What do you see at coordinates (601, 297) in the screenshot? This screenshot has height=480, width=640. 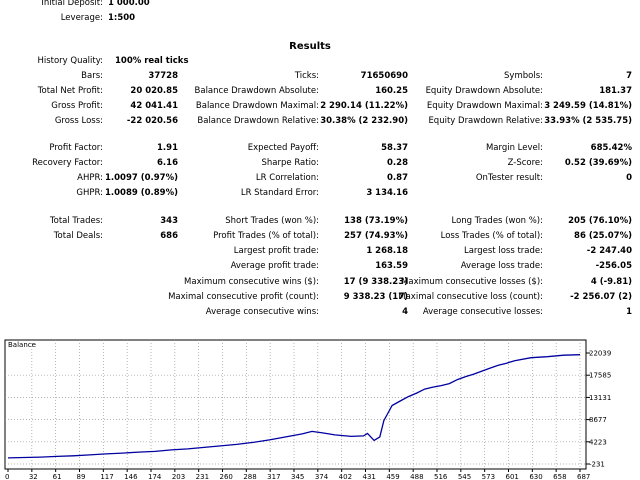 I see `stat-value: -2 256.07 (2)` at bounding box center [601, 297].